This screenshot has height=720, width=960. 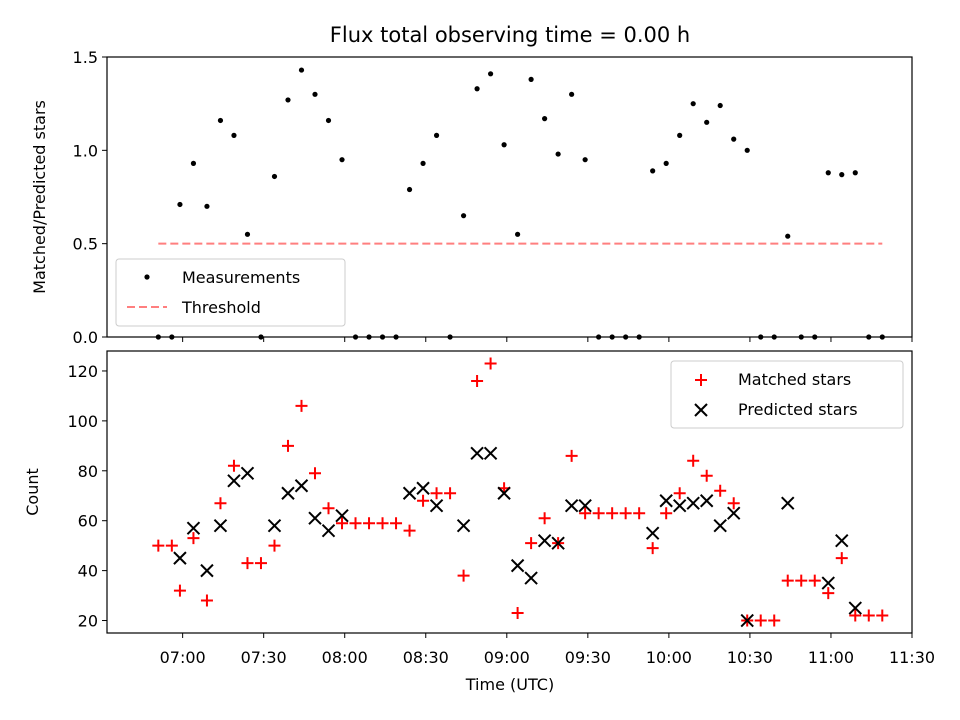 I want to click on x-tick-label: 10:30, so click(x=750, y=657).